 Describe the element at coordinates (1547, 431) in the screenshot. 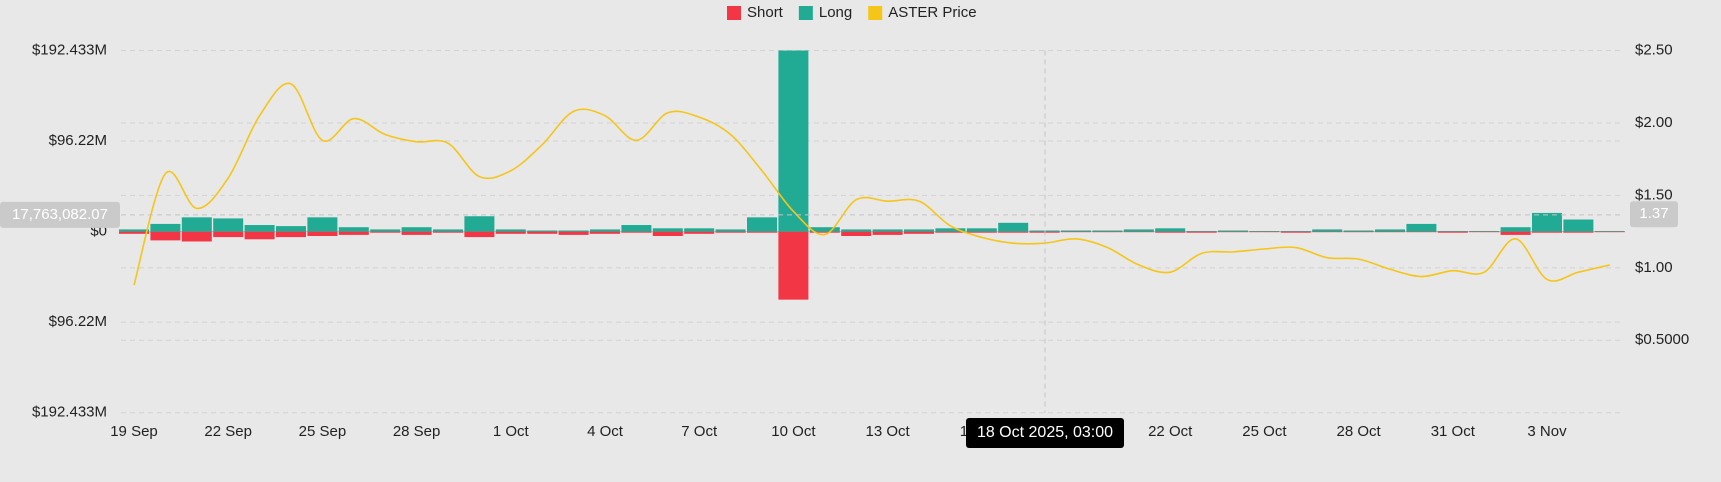

I see `x-tick-label: 3 Nov` at that location.